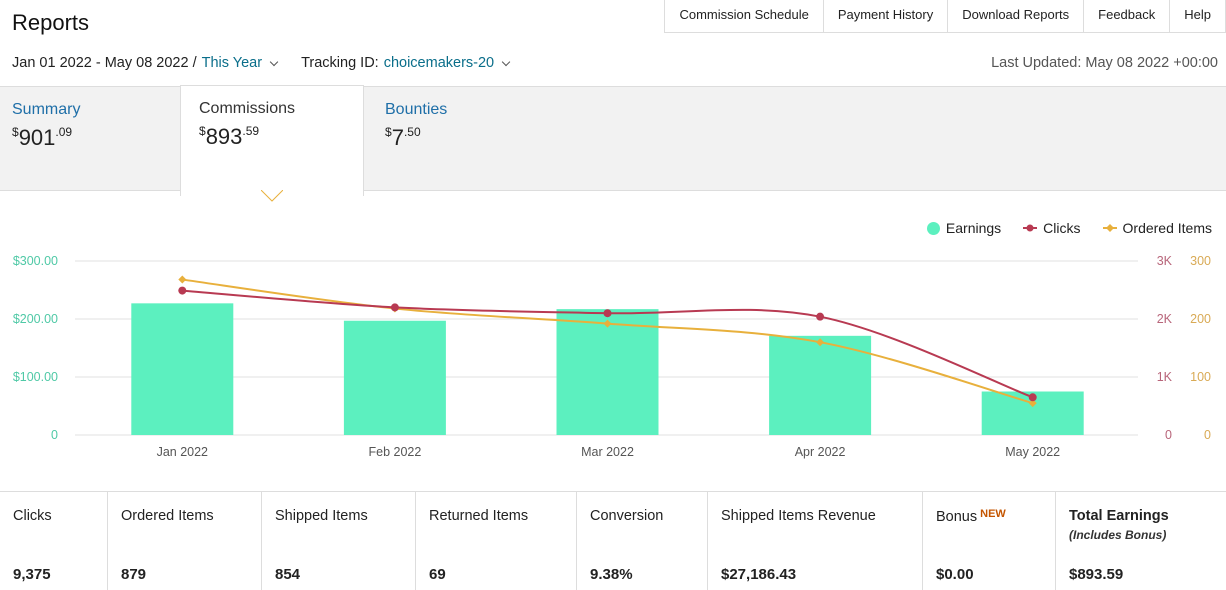  I want to click on commissions-amount: $893.59, so click(229, 136).